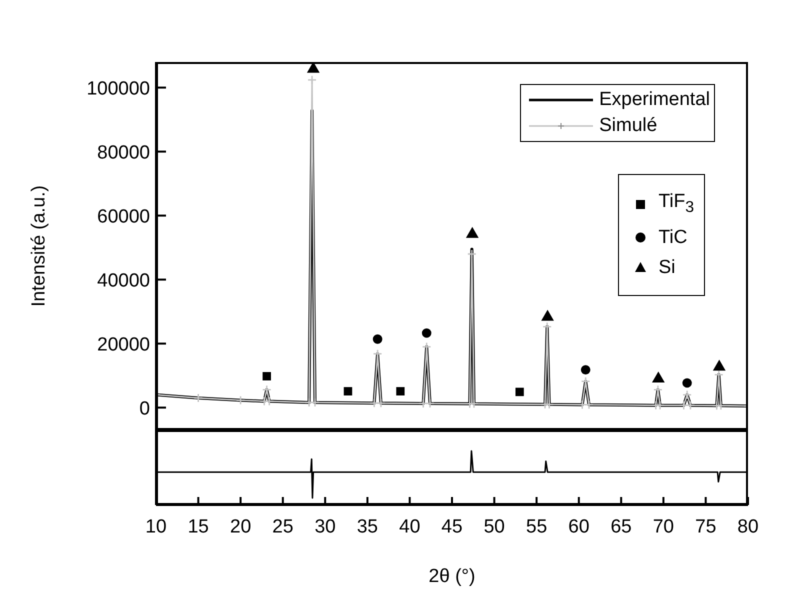 This screenshot has width=788, height=603. Describe the element at coordinates (654, 100) in the screenshot. I see `legend-label: Experimental` at that location.